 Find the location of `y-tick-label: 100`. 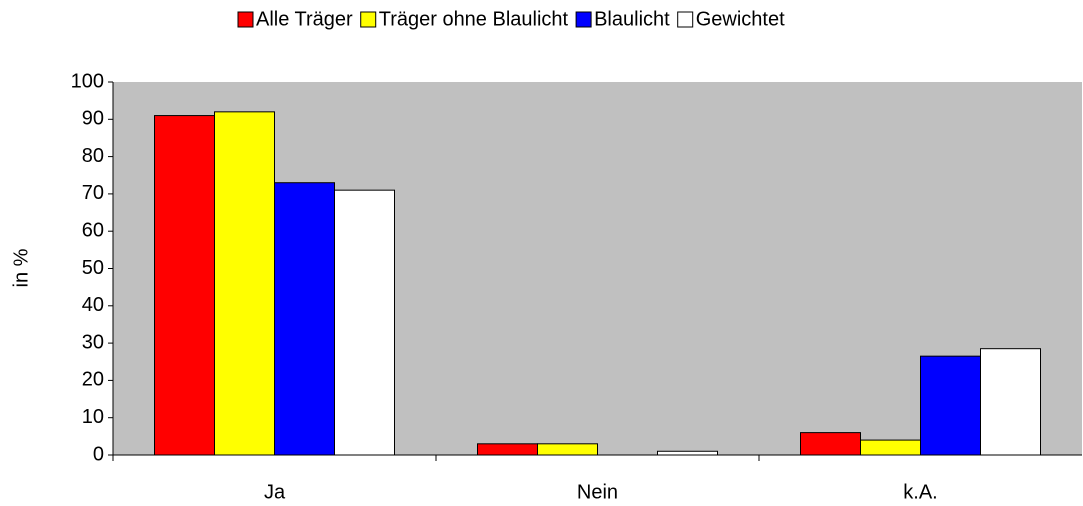

y-tick-label: 100 is located at coordinates (87, 81).